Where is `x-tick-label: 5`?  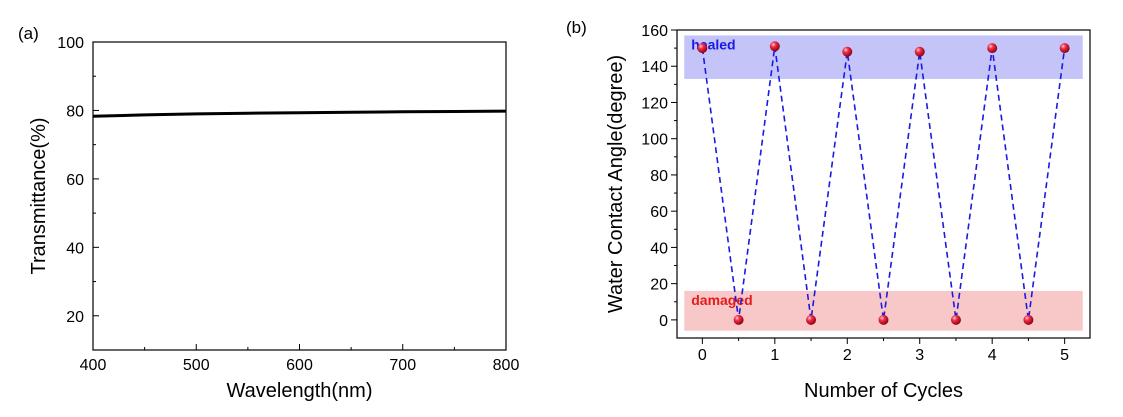
x-tick-label: 5 is located at coordinates (1064, 355).